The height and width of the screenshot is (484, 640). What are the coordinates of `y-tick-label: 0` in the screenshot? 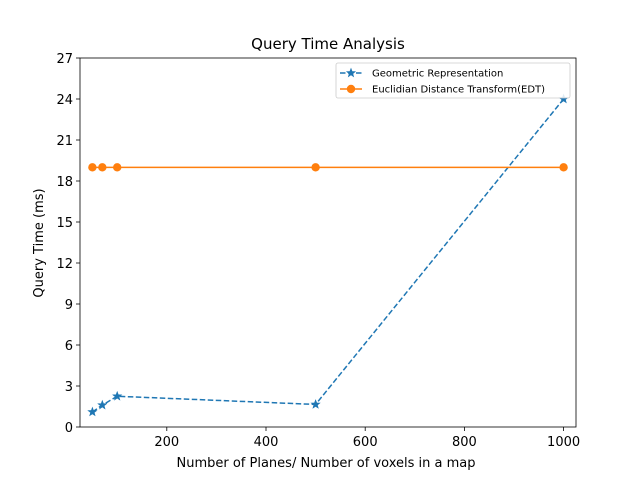 It's located at (69, 428).